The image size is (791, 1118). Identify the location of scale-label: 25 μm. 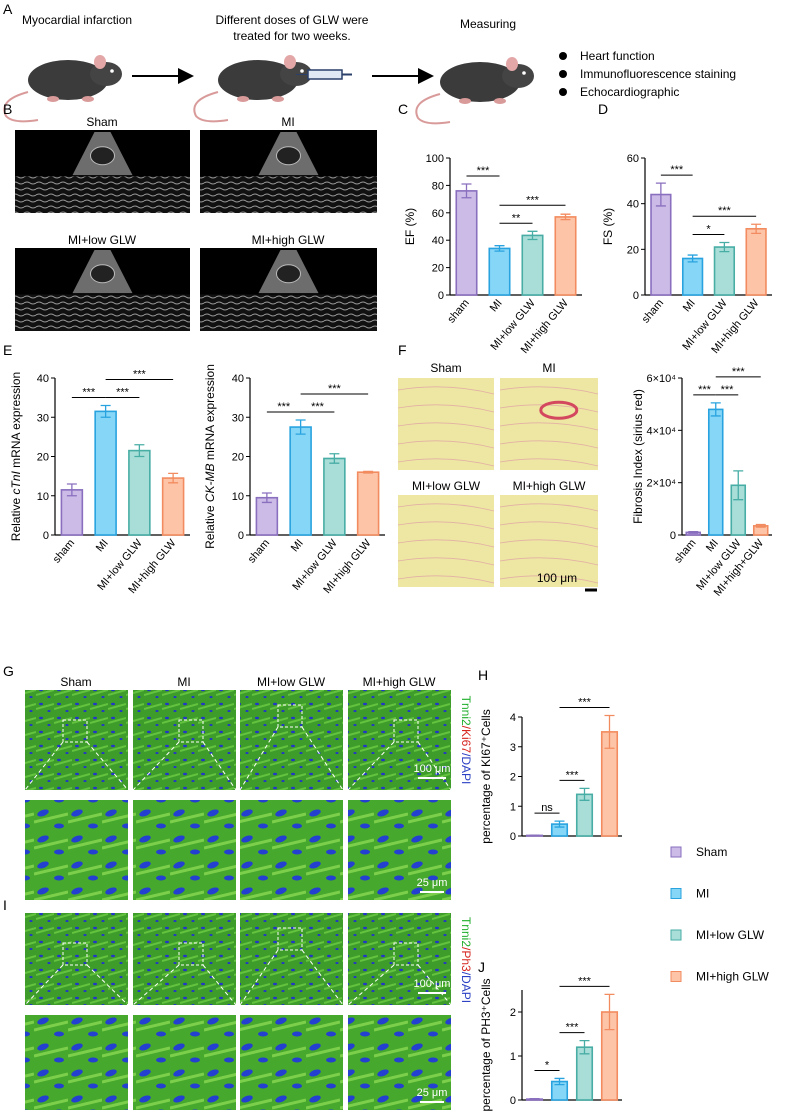
(432, 883).